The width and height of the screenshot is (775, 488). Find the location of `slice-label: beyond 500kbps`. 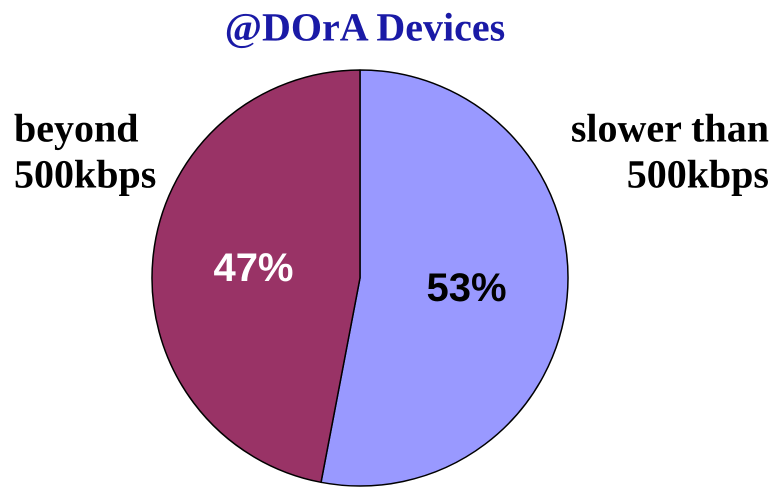

slice-label: beyond 500kbps is located at coordinates (85, 151).